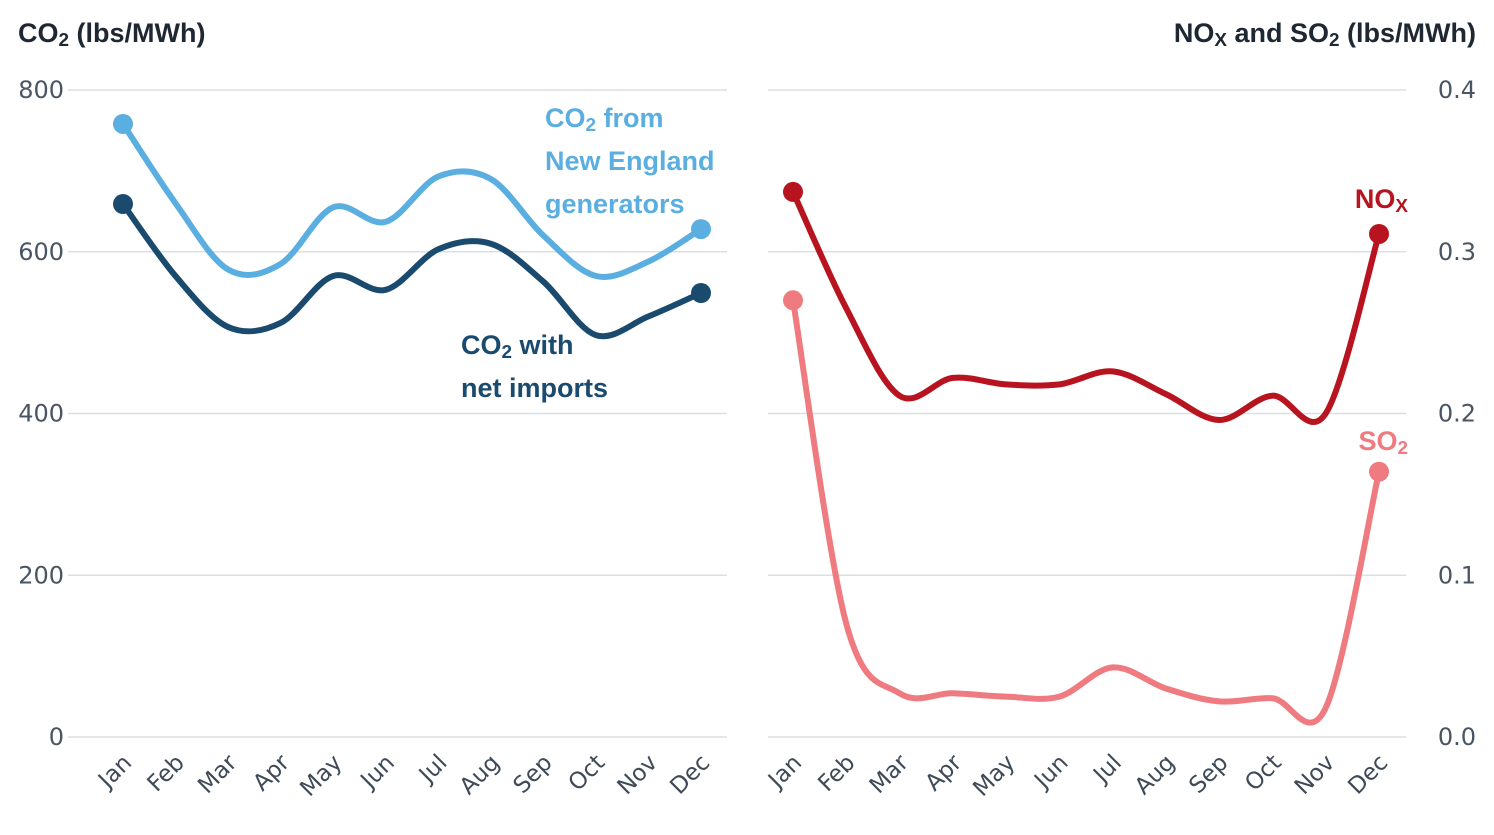 The height and width of the screenshot is (835, 1494). Describe the element at coordinates (41, 252) in the screenshot. I see `y-tick-label: 600` at that location.